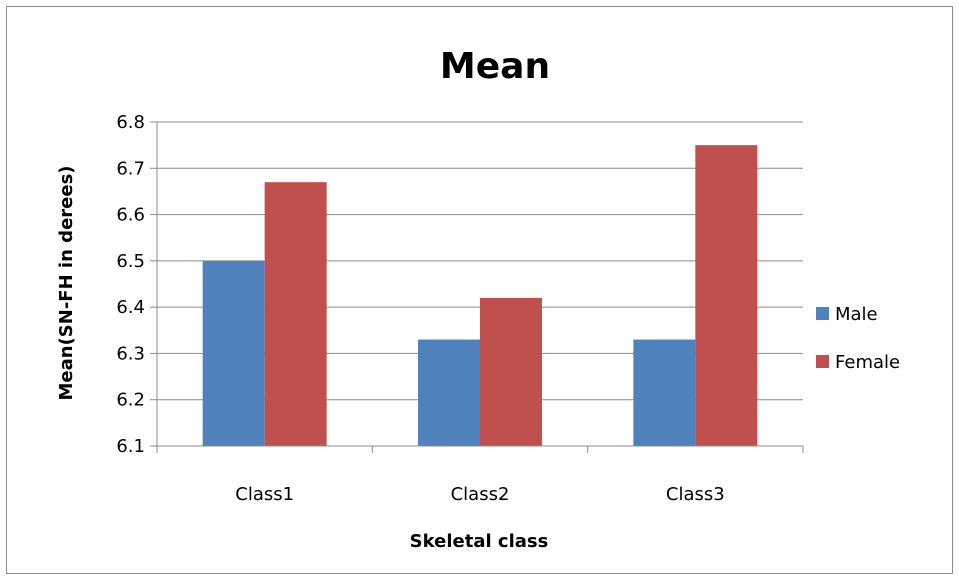 Image resolution: width=959 pixels, height=580 pixels. I want to click on y-tick-label: 6.6, so click(130, 215).